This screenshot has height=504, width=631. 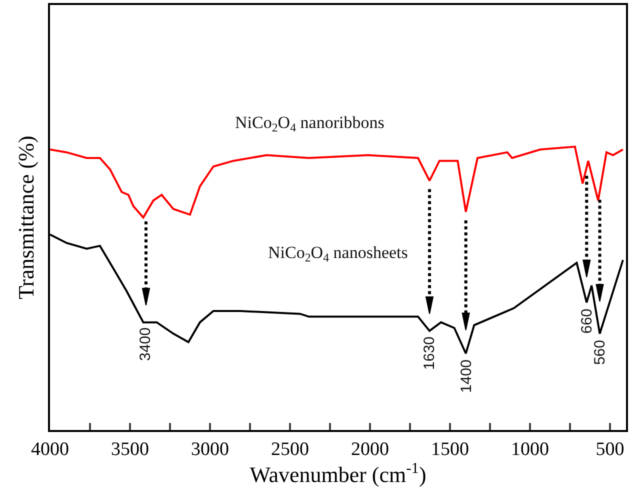 What do you see at coordinates (587, 321) in the screenshot?
I see `annotation: 660` at bounding box center [587, 321].